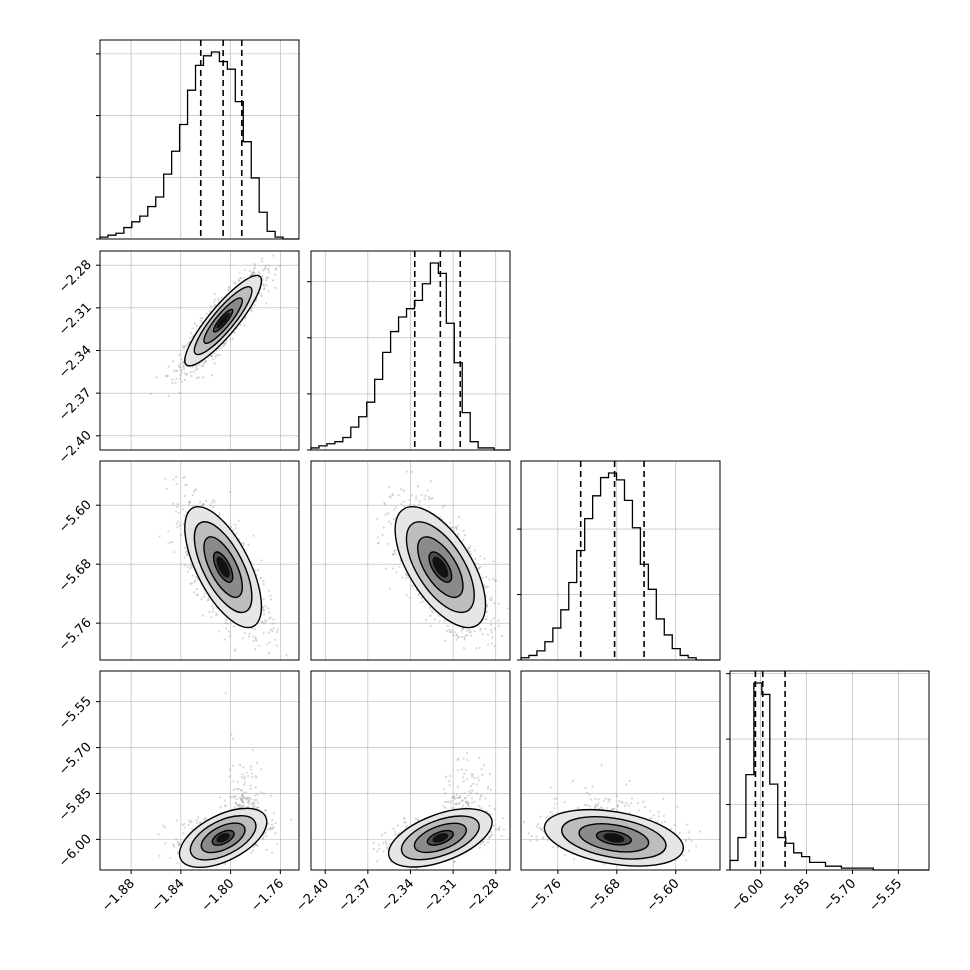 This screenshot has width=970, height=970. I want to click on panel-background, so click(829, 770).